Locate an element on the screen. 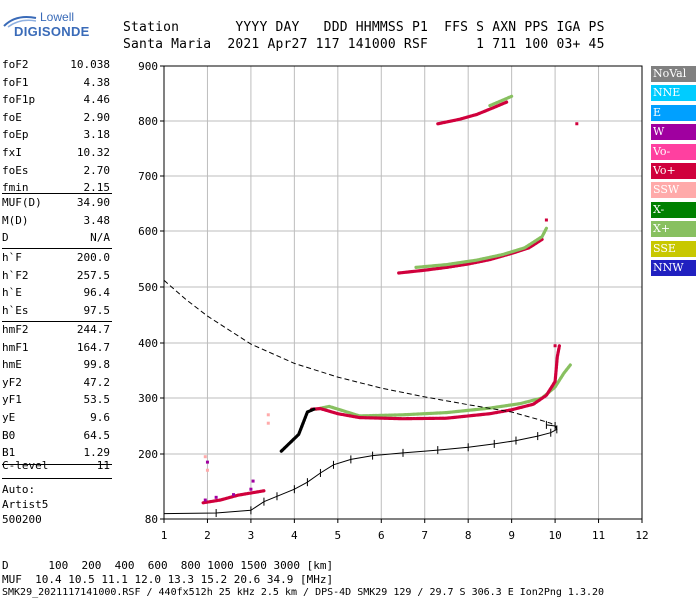 This screenshot has height=600, width=700. param-value: 2.15 is located at coordinates (97, 188).